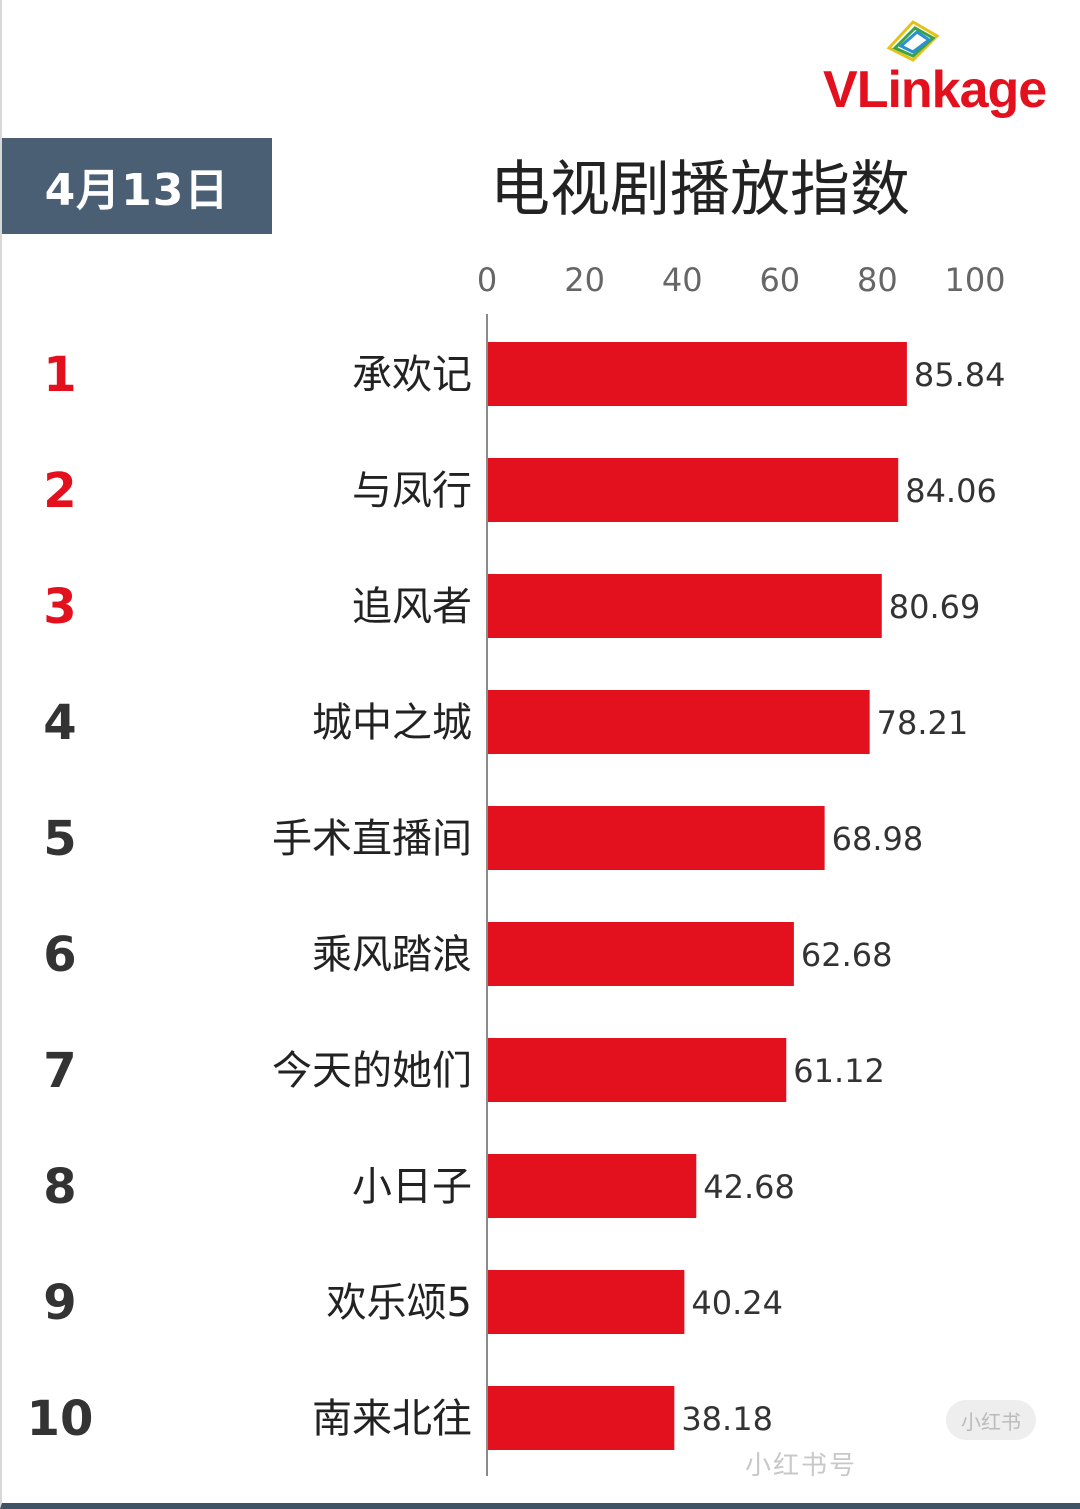 The height and width of the screenshot is (1509, 1080). I want to click on x-tick-label: 80, so click(877, 280).